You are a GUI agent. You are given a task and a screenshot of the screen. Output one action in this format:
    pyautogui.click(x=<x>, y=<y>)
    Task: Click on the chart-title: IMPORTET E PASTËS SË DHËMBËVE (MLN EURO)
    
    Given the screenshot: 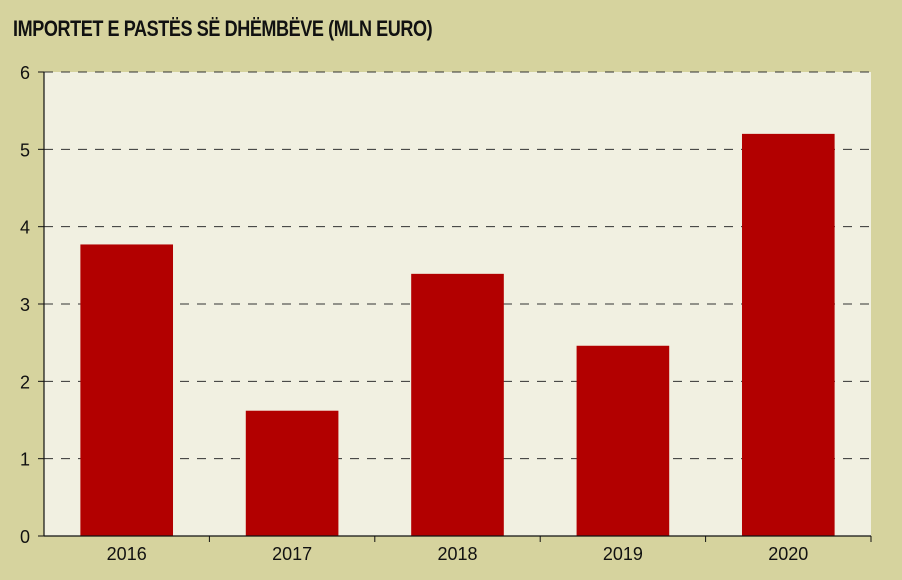 What is the action you would take?
    pyautogui.click(x=223, y=28)
    